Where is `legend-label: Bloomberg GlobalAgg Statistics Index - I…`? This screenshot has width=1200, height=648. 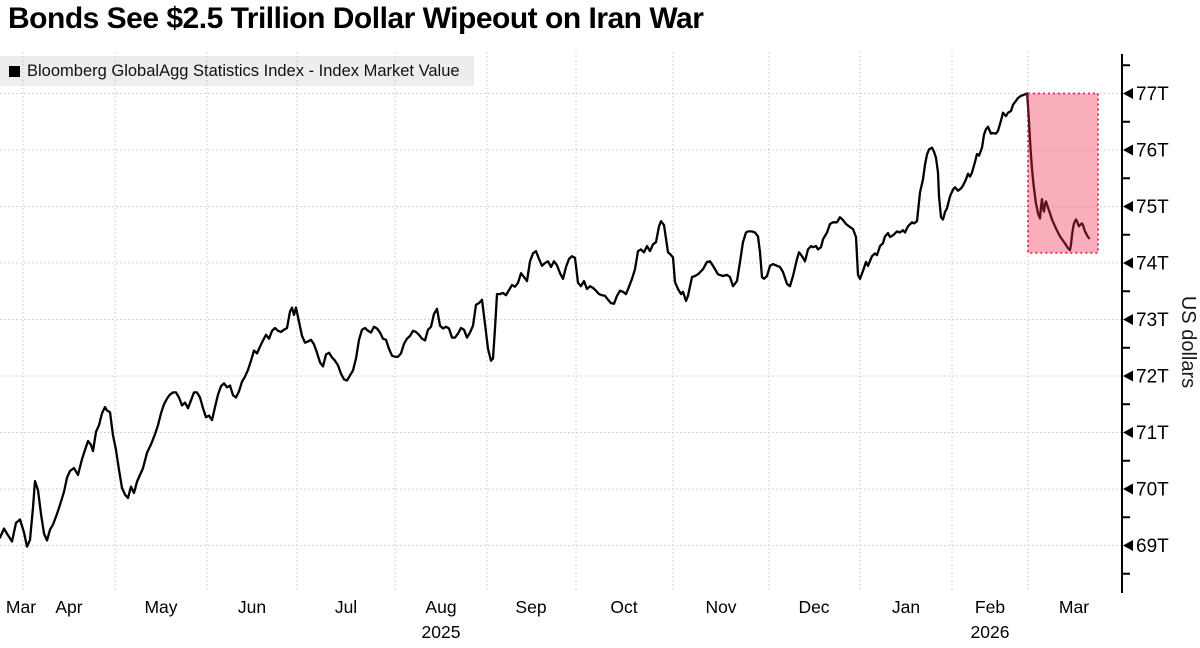
legend-label: Bloomberg GlobalAgg Statistics Index - I… is located at coordinates (243, 70).